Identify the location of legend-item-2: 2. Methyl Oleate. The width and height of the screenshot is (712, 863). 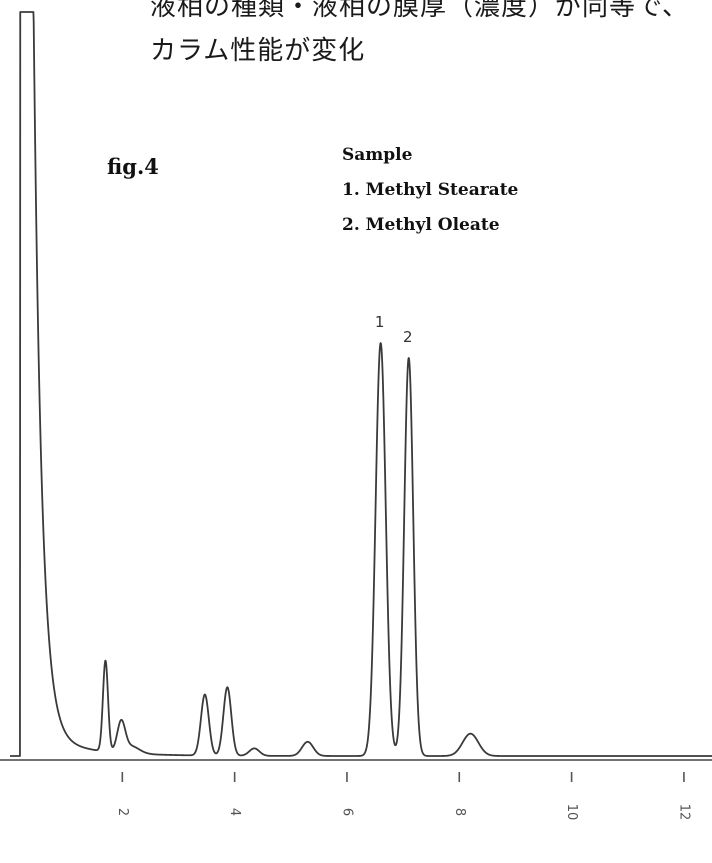
(421, 225).